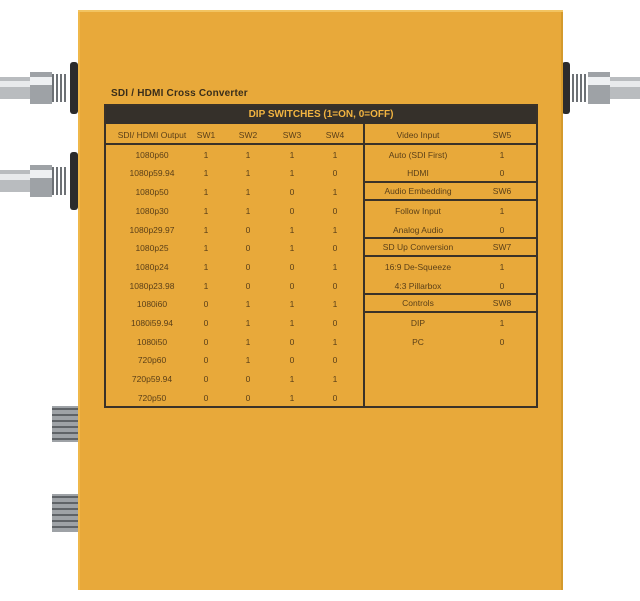 The height and width of the screenshot is (601, 640). What do you see at coordinates (418, 303) in the screenshot?
I see `group-header-label: Controls` at bounding box center [418, 303].